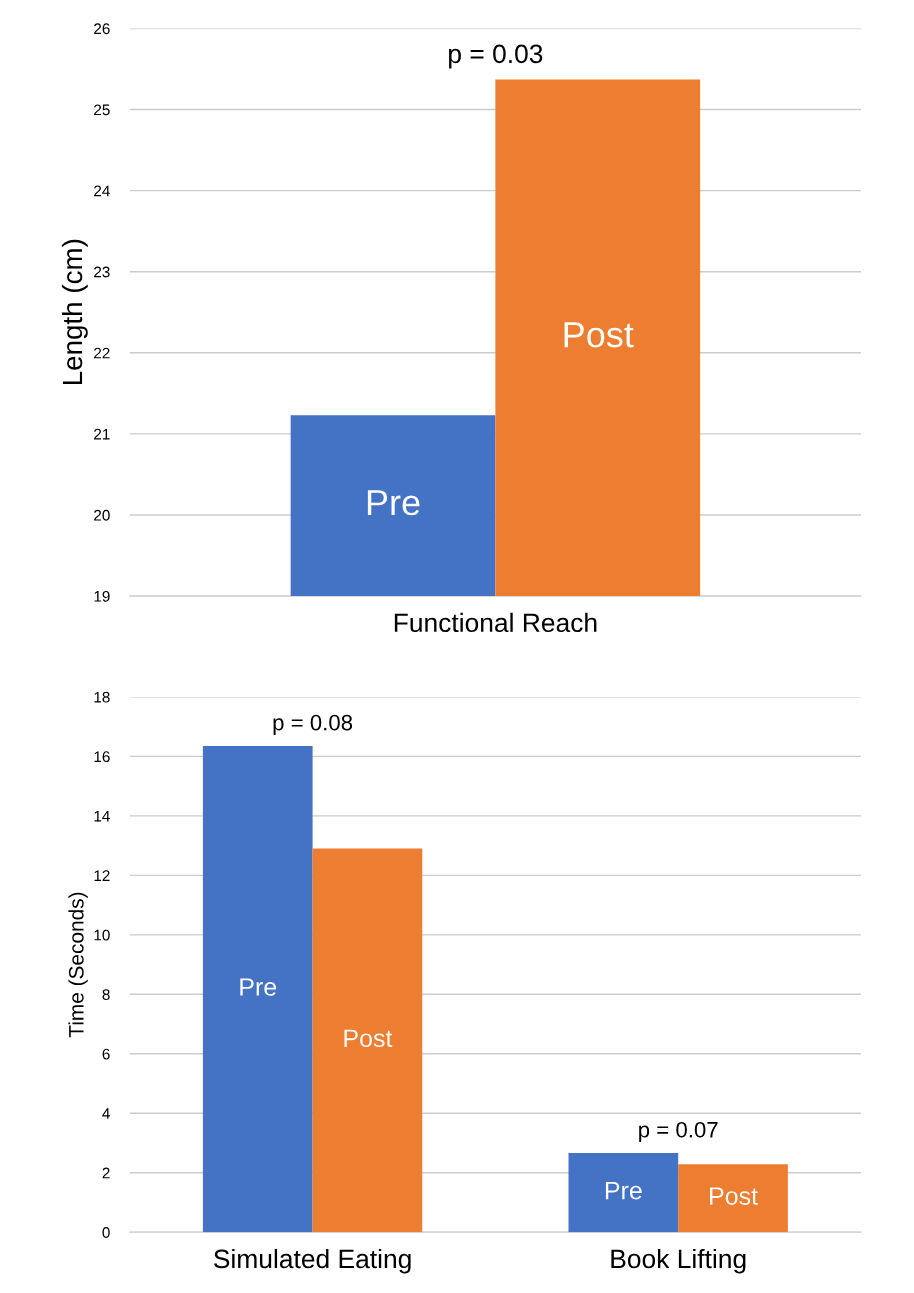 Image resolution: width=914 pixels, height=1293 pixels. What do you see at coordinates (312, 1261) in the screenshot?
I see `x-tick-label: Simulated Eating` at bounding box center [312, 1261].